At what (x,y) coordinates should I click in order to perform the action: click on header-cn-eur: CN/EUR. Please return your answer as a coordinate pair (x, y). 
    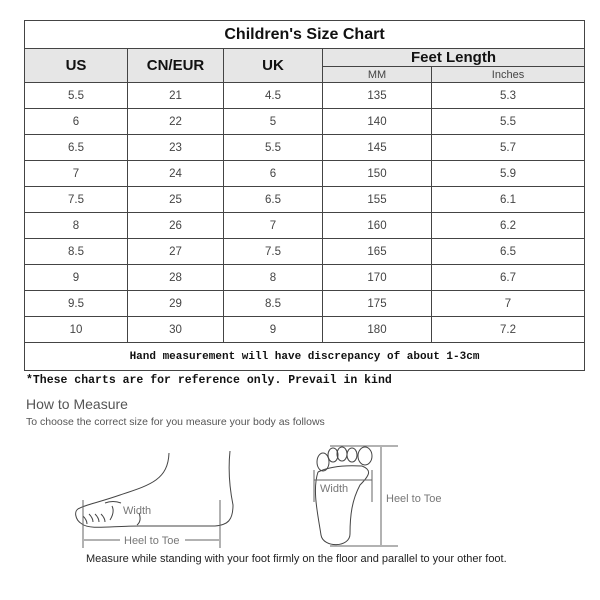
    Looking at the image, I should click on (175, 65).